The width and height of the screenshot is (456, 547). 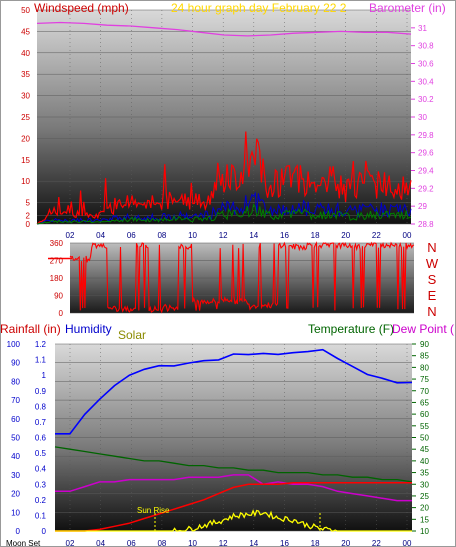 I want to click on wind-x-tick-label: 22, so click(x=376, y=235).